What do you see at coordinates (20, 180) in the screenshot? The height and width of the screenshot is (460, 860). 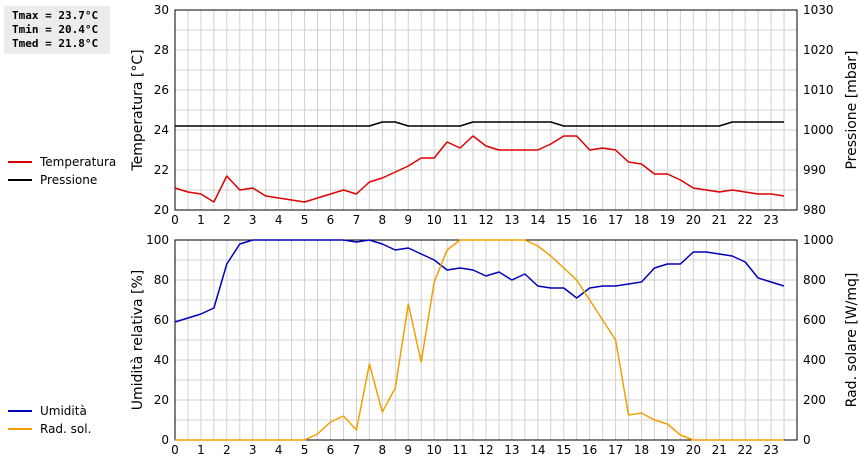 I see `pressure-swatch` at bounding box center [20, 180].